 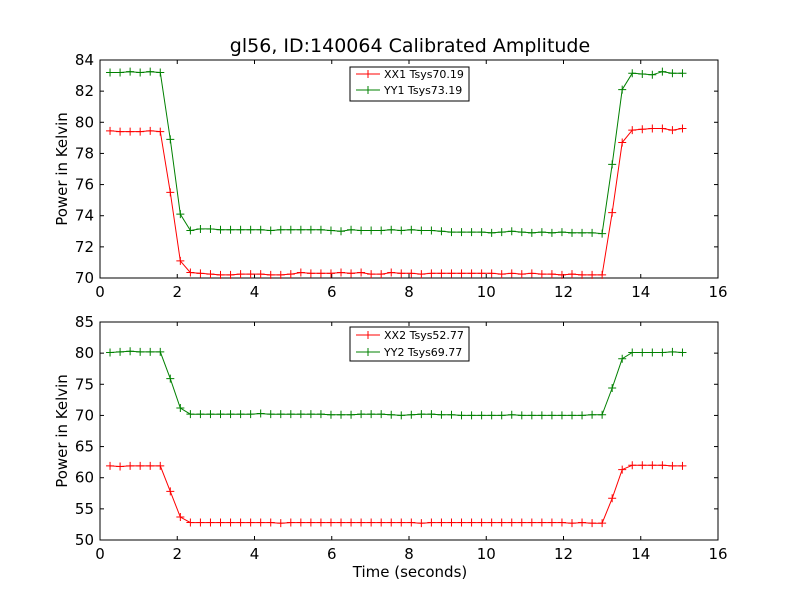 I want to click on bottom-legend-box, so click(x=409, y=344).